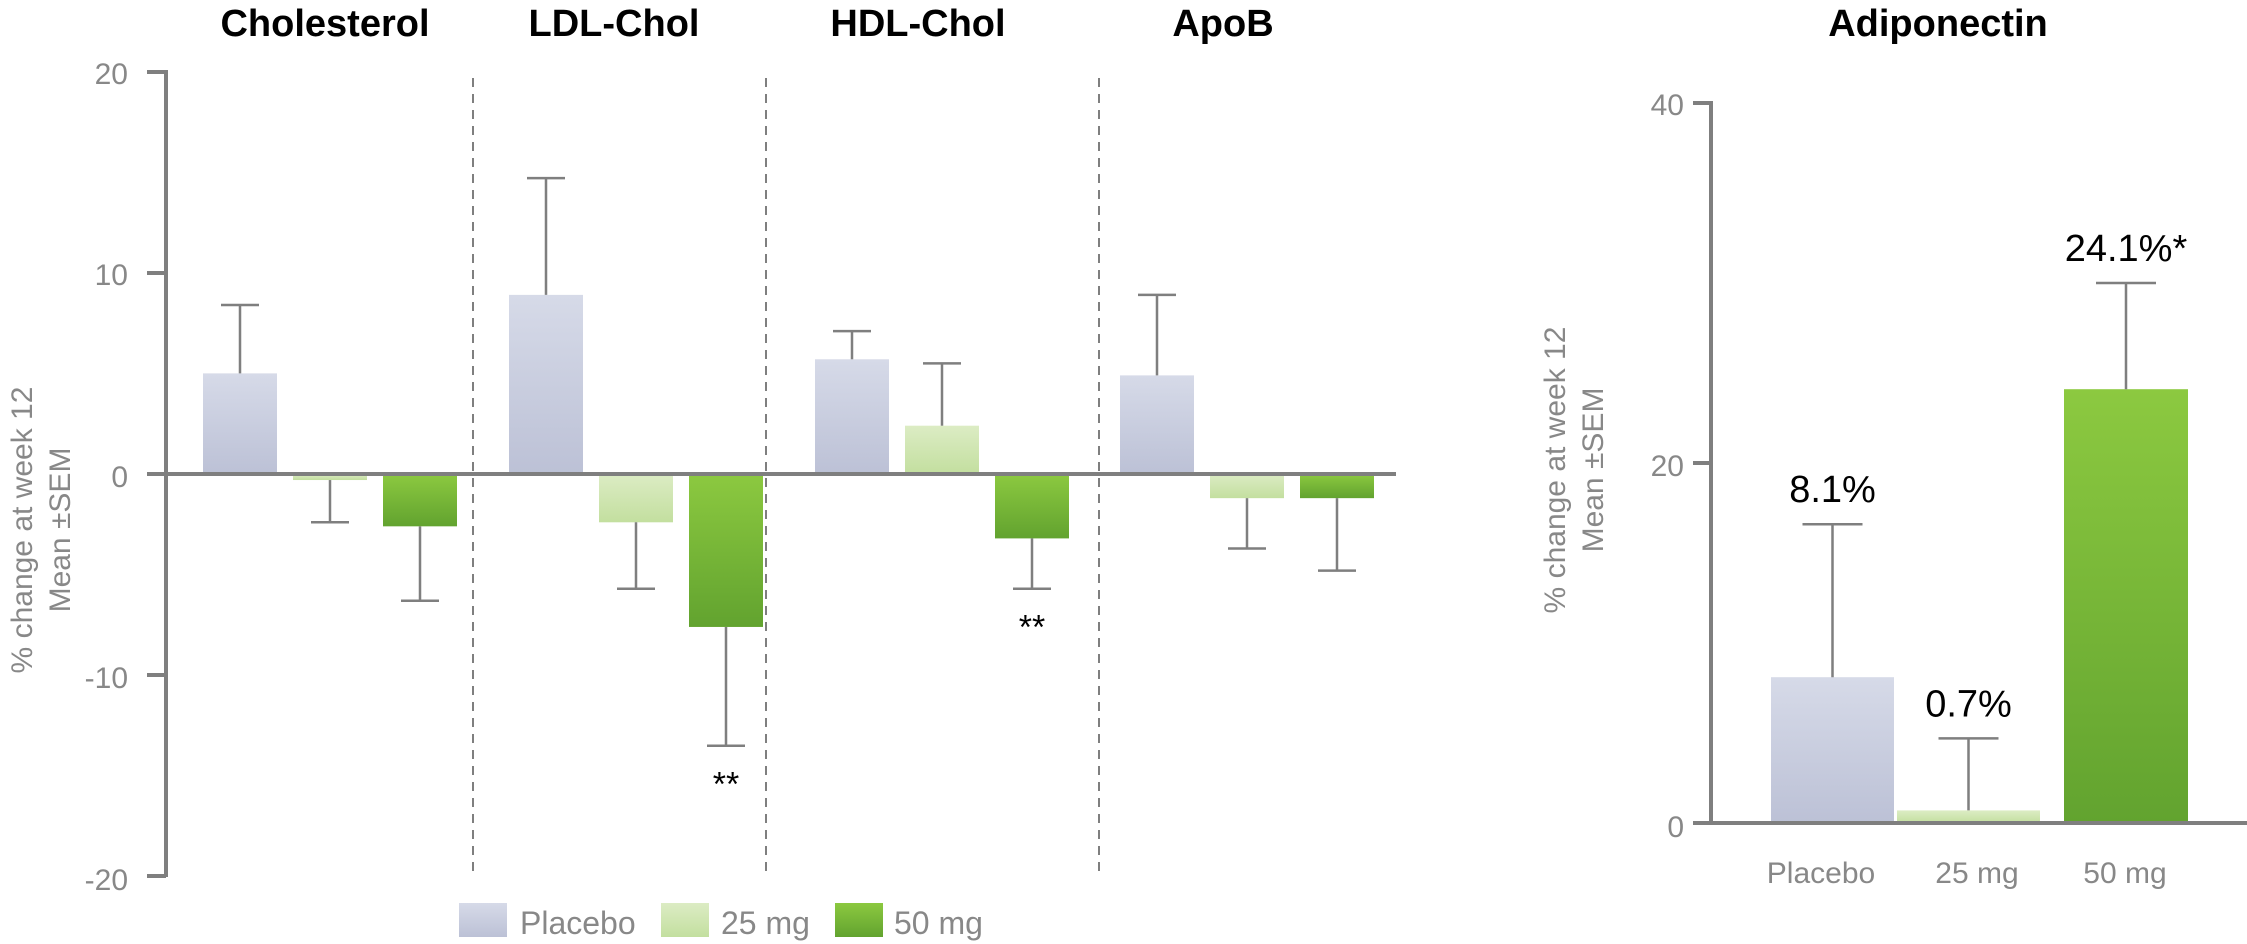  I want to click on group-title-ldl: LDL-Chol, so click(614, 24).